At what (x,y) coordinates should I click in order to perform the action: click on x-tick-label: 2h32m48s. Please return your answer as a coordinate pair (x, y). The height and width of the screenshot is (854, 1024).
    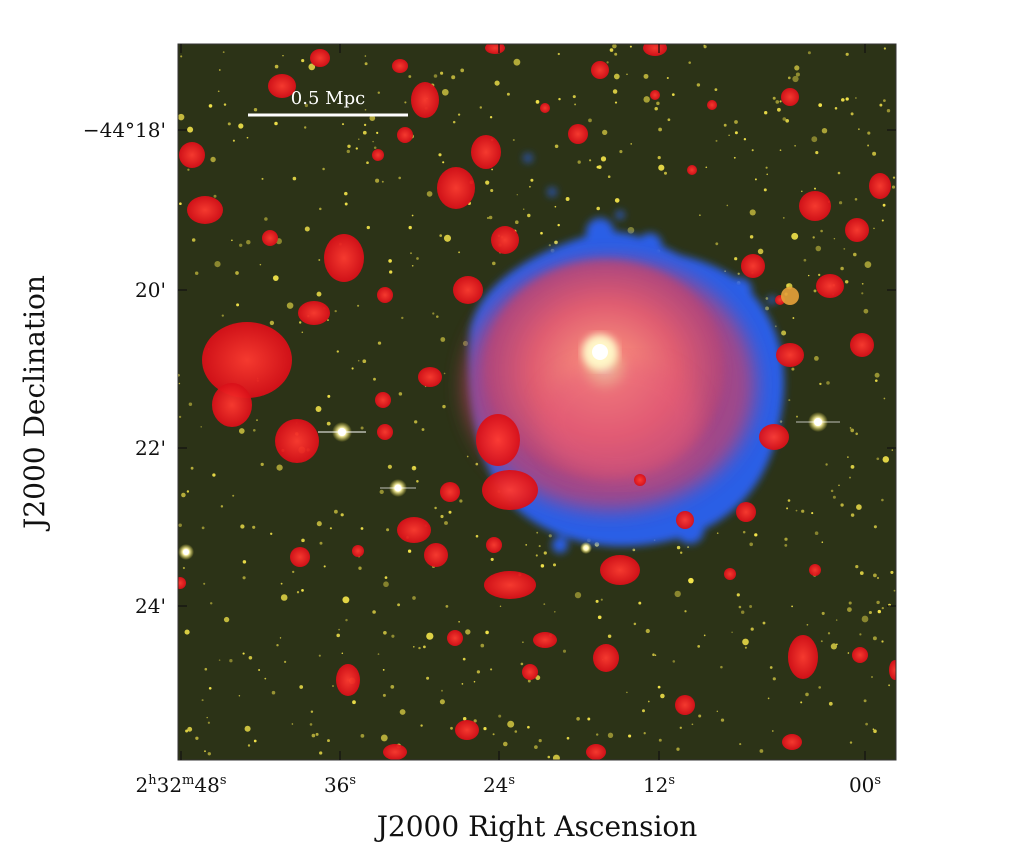
    Looking at the image, I should click on (180, 785).